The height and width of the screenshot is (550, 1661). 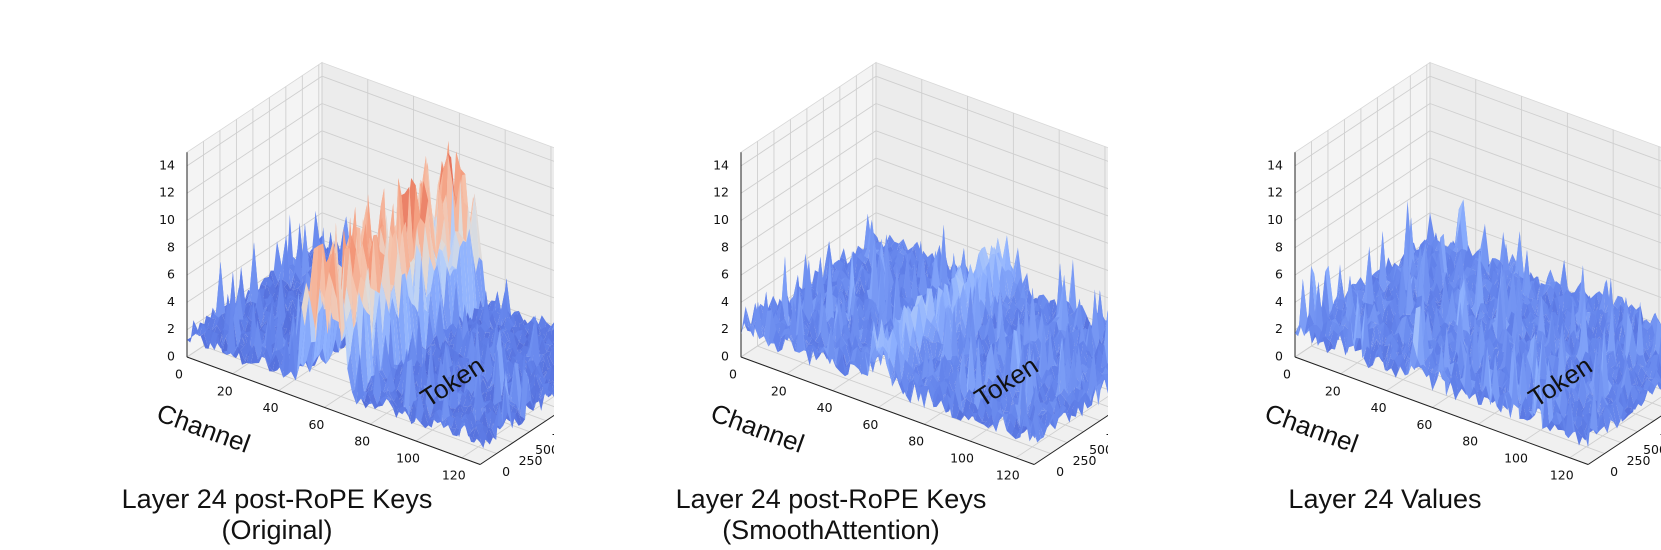 I want to click on chart-title: Layer 24 post-RoPE Keys, so click(x=277, y=499).